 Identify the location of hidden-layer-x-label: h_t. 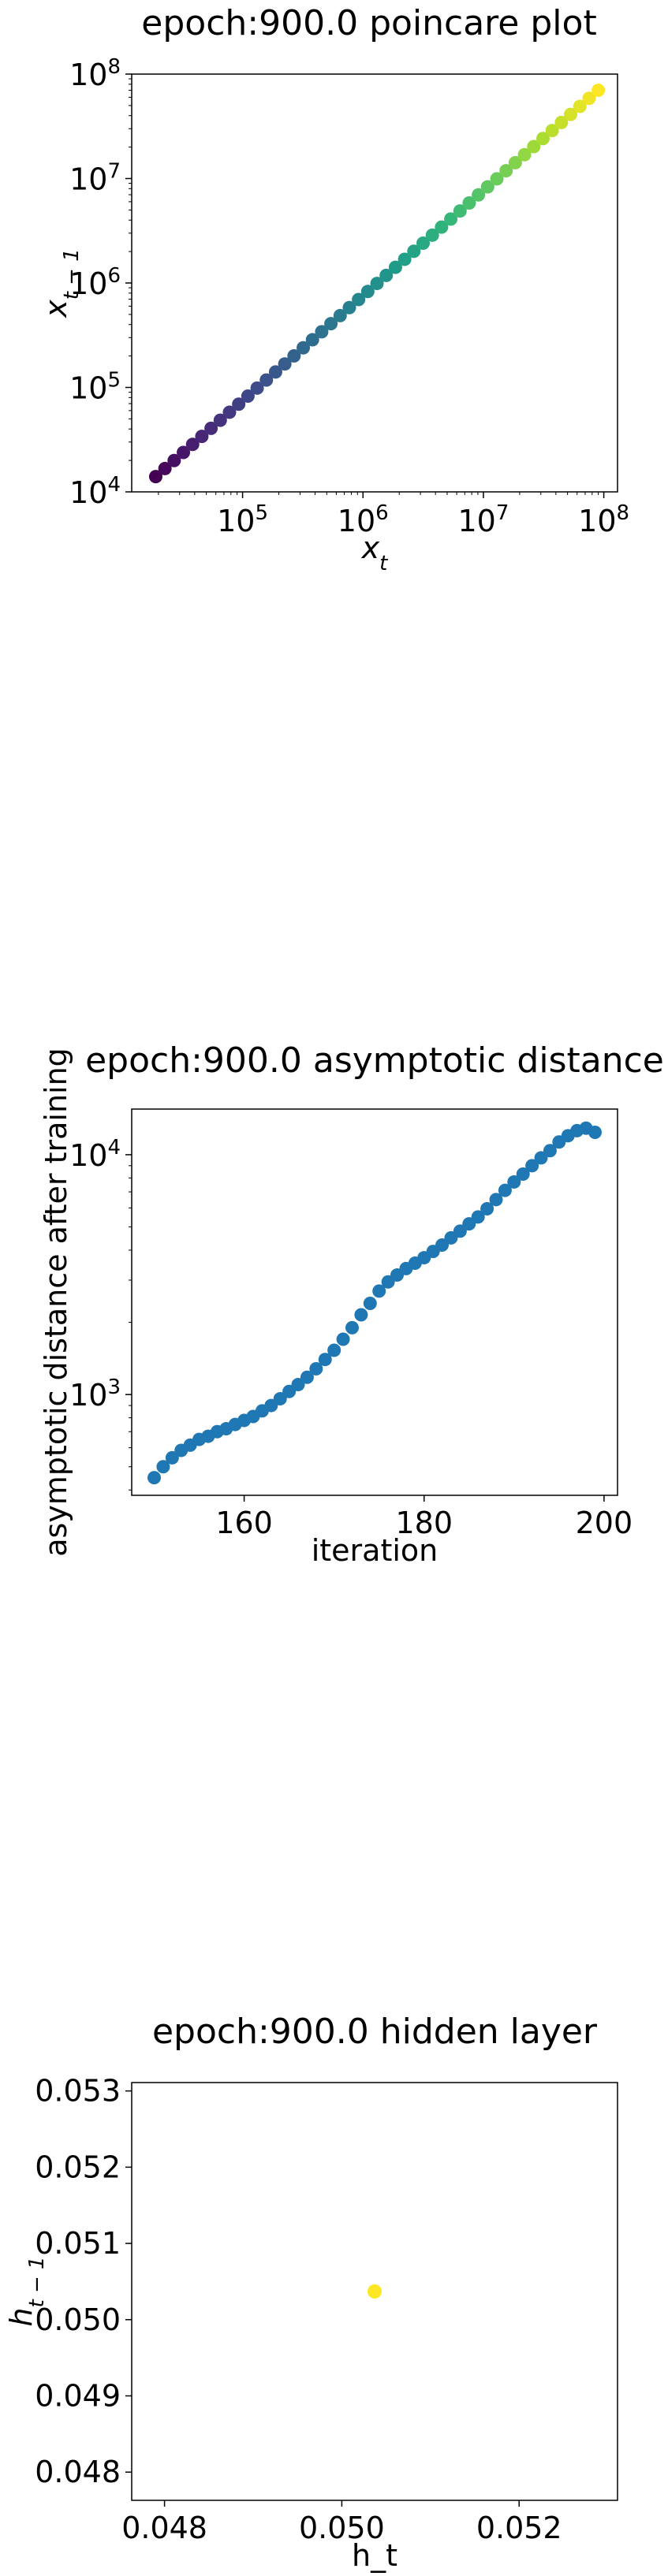
(374, 2555).